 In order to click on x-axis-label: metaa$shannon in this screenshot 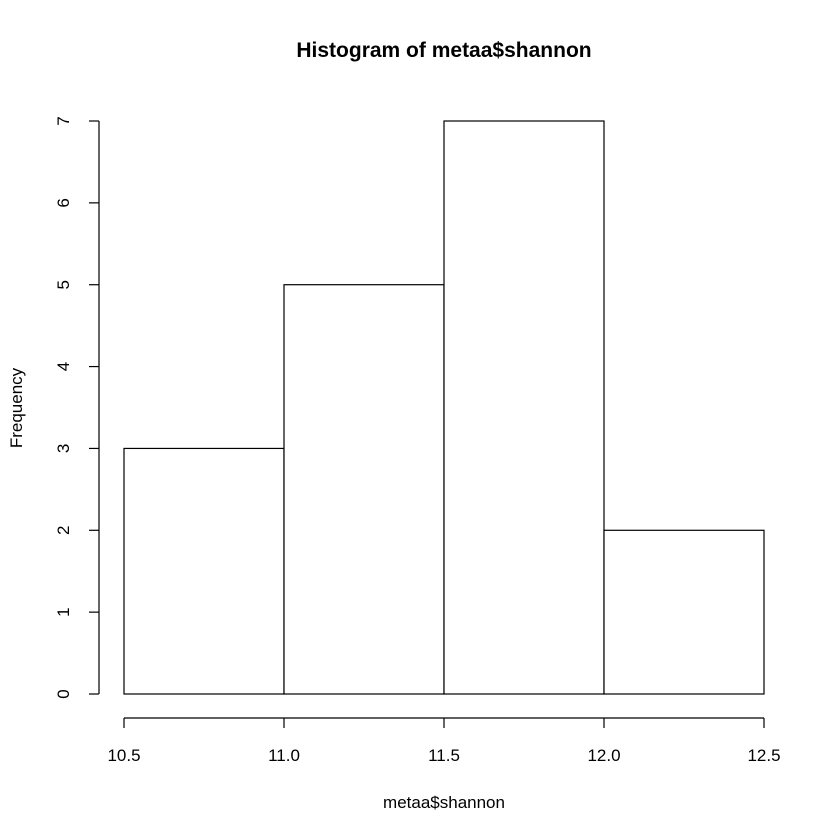, I will do `click(444, 802)`.